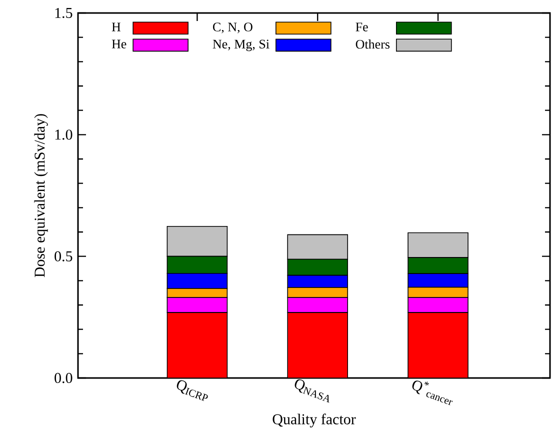 This screenshot has width=553, height=436. I want to click on y-axis-title: Dose equivalent (mSv/day), so click(41, 196).